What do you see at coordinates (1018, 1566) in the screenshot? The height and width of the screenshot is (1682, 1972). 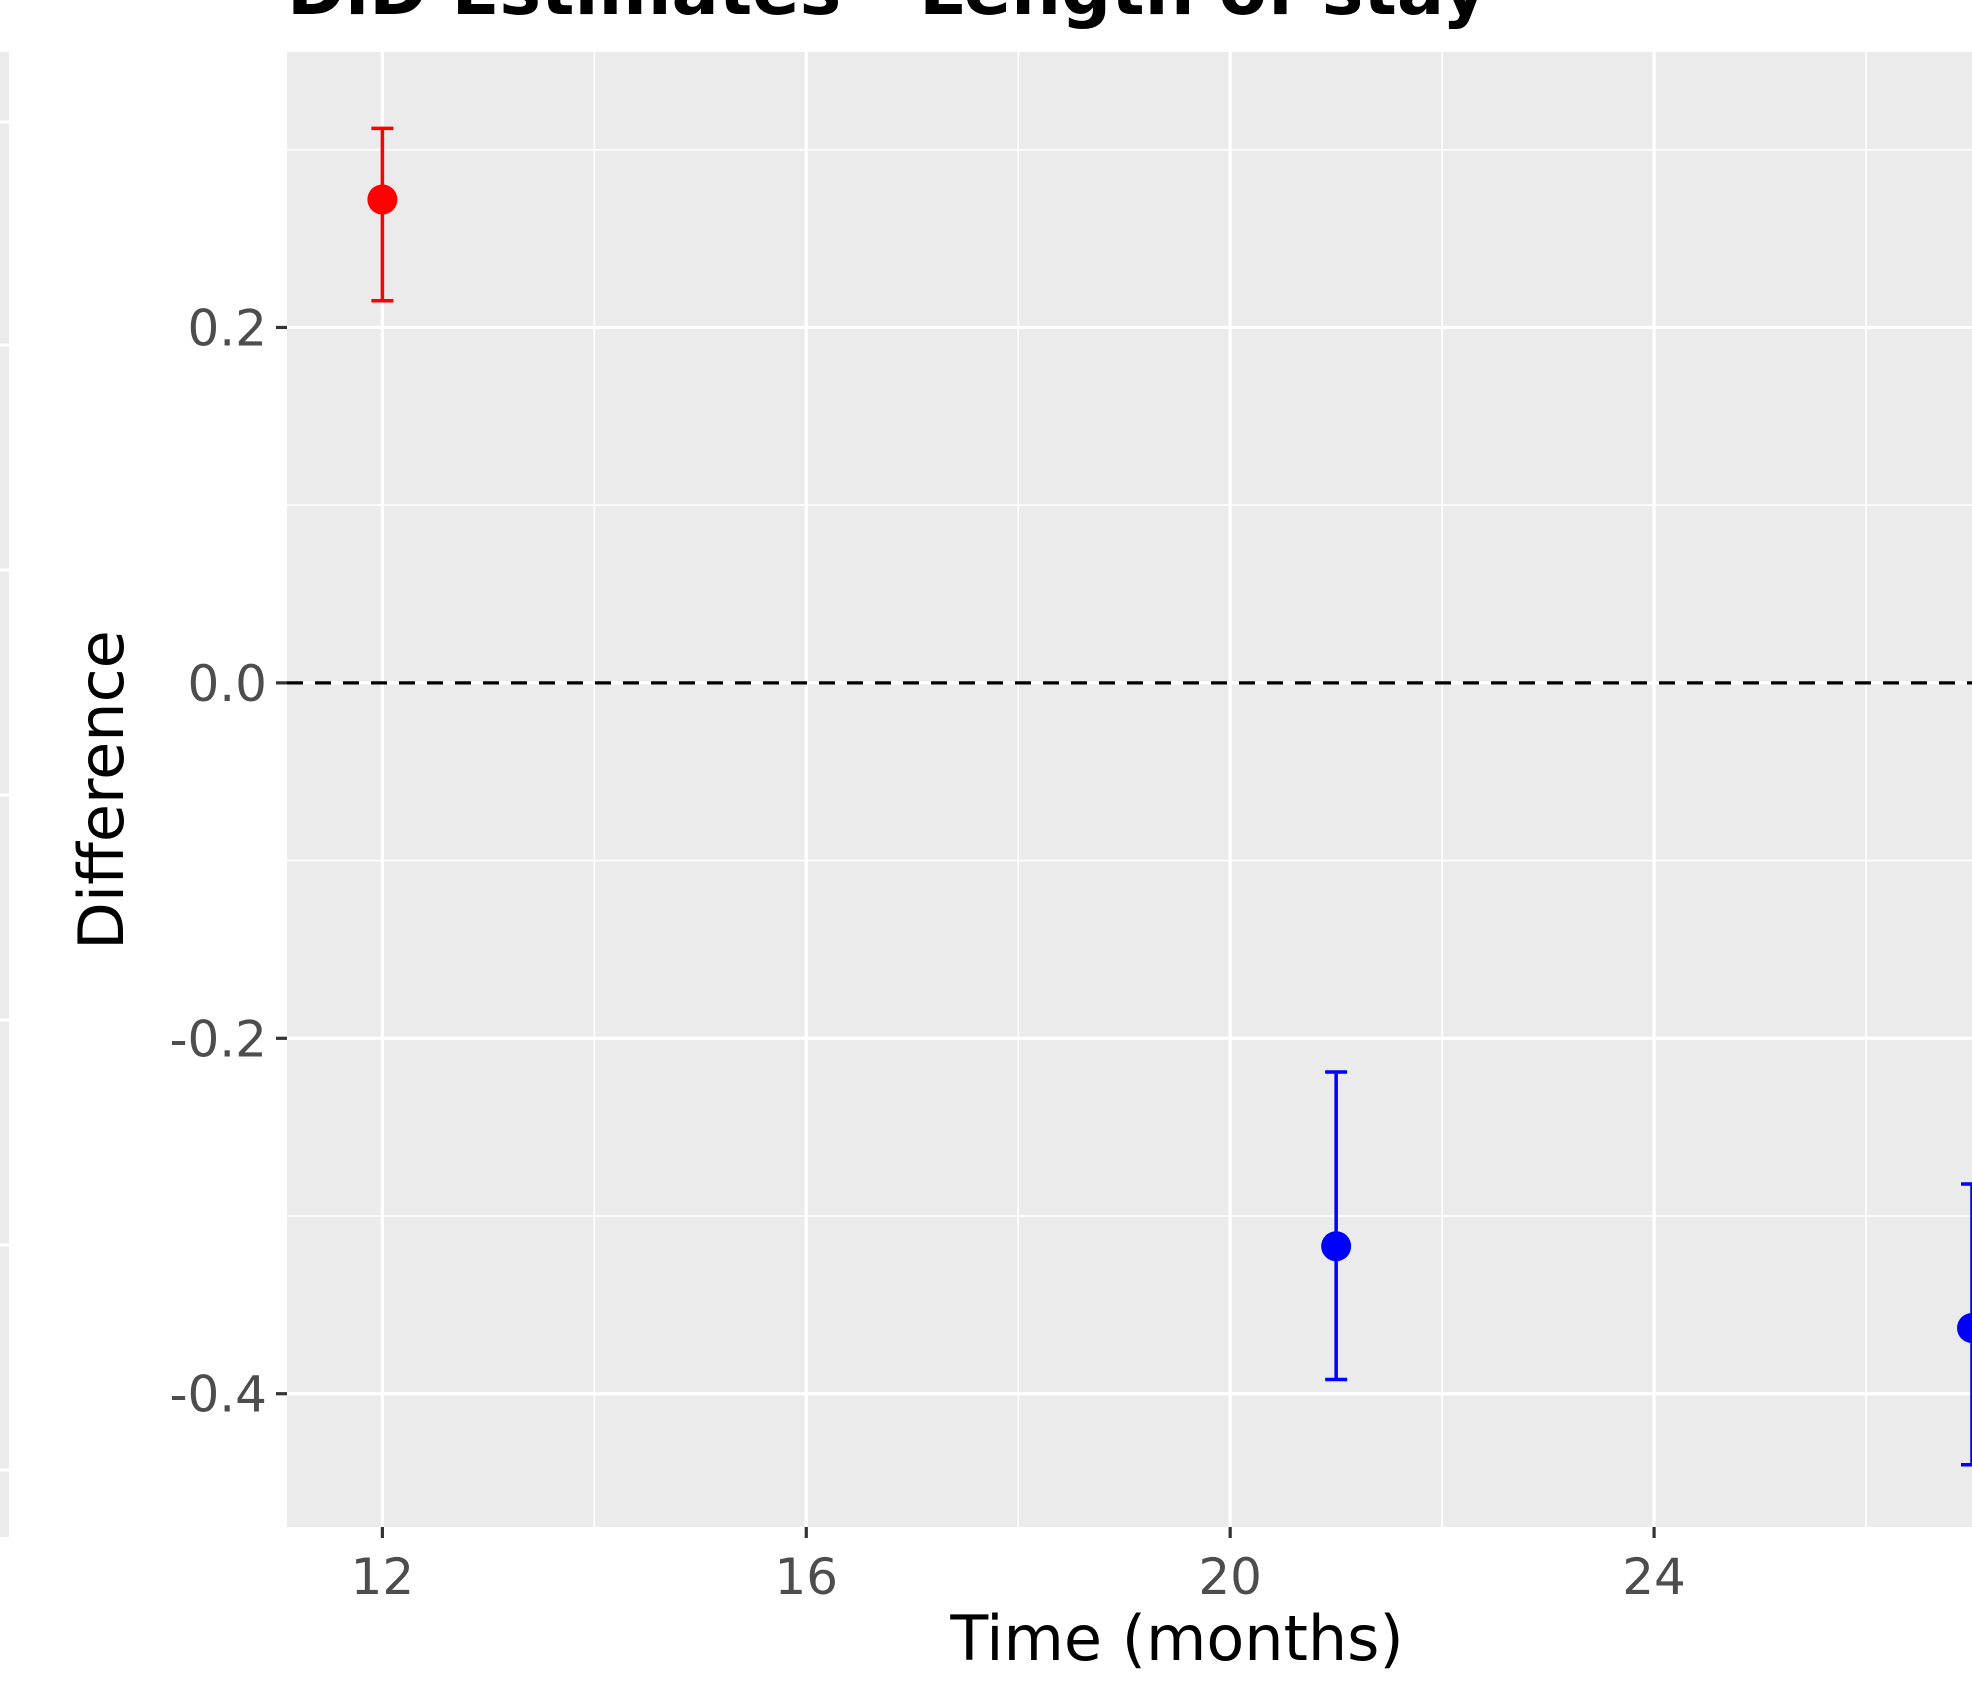 I see `x-axis: 12 16 20 24` at bounding box center [1018, 1566].